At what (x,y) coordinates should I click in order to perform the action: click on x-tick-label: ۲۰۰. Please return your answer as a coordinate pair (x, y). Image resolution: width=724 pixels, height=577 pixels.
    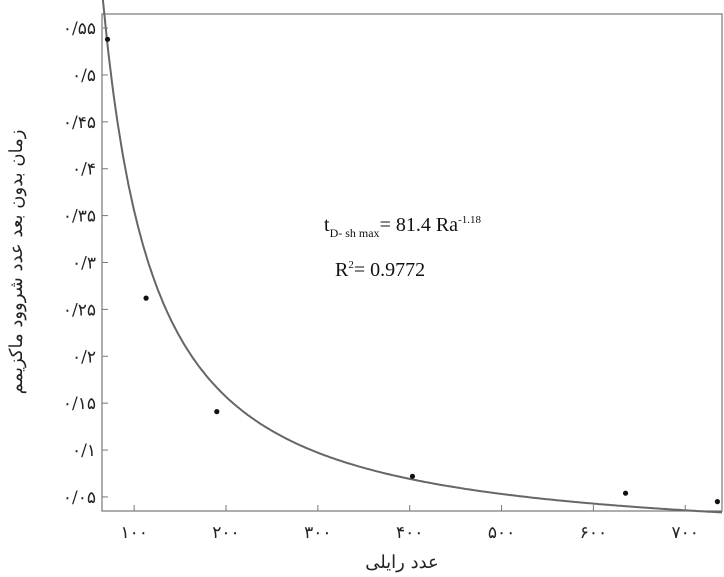
    Looking at the image, I should click on (225, 533).